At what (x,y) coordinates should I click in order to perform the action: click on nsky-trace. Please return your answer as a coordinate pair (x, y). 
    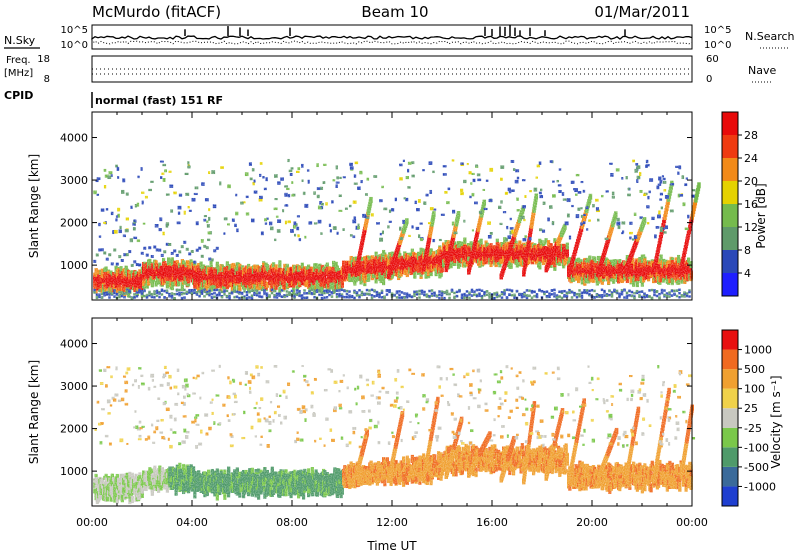
    Looking at the image, I should click on (392, 38).